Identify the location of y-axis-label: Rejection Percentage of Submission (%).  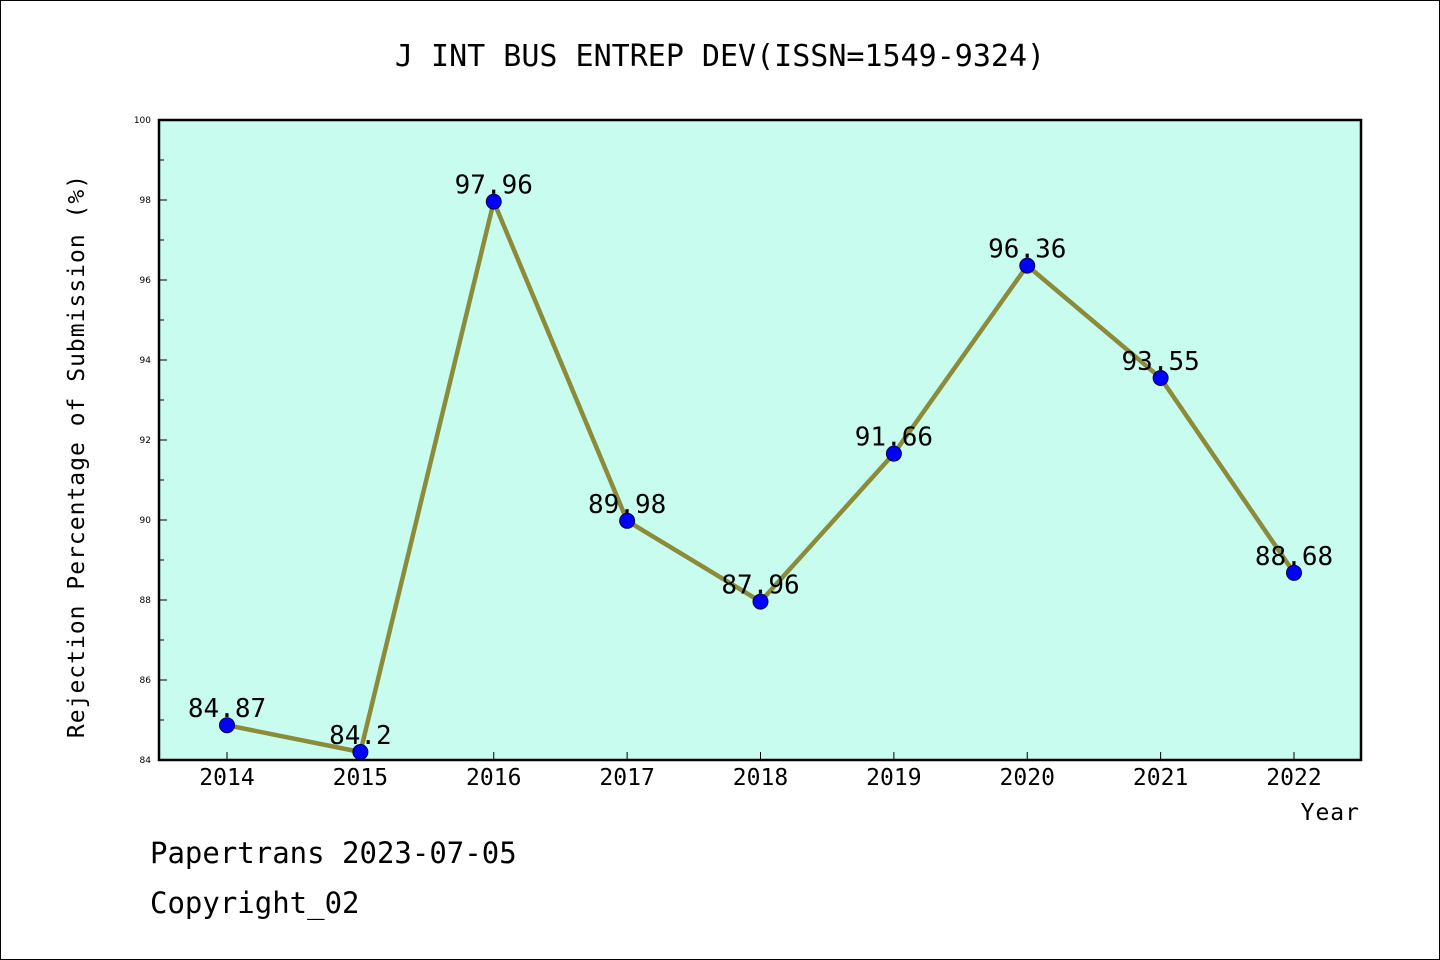
(77, 456).